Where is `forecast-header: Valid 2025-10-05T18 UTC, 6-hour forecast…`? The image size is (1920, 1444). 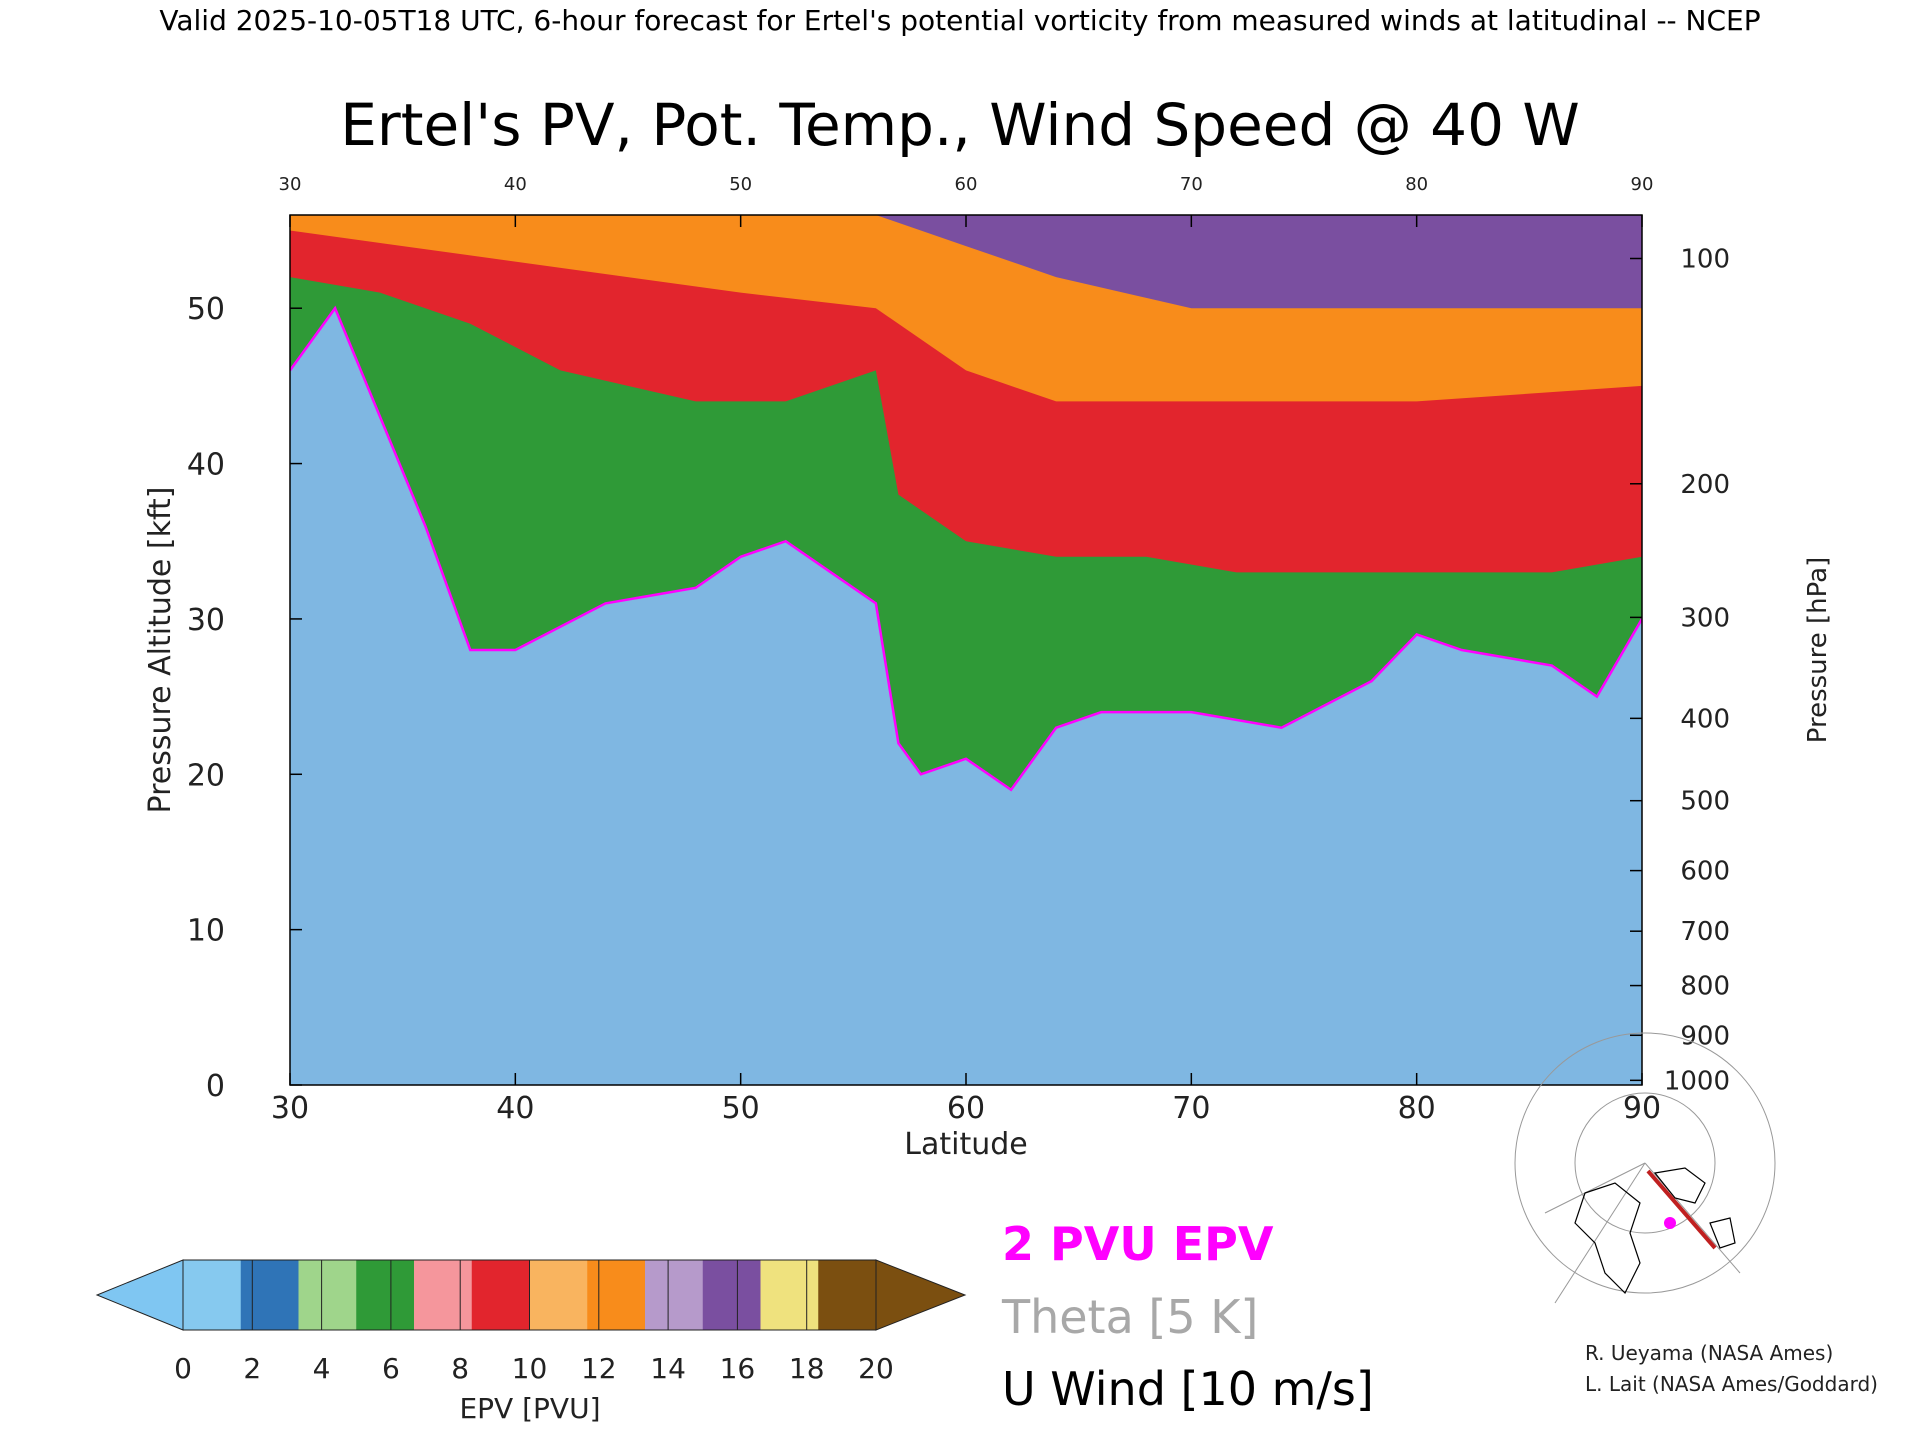
forecast-header: Valid 2025-10-05T18 UTC, 6-hour forecast… is located at coordinates (959, 20).